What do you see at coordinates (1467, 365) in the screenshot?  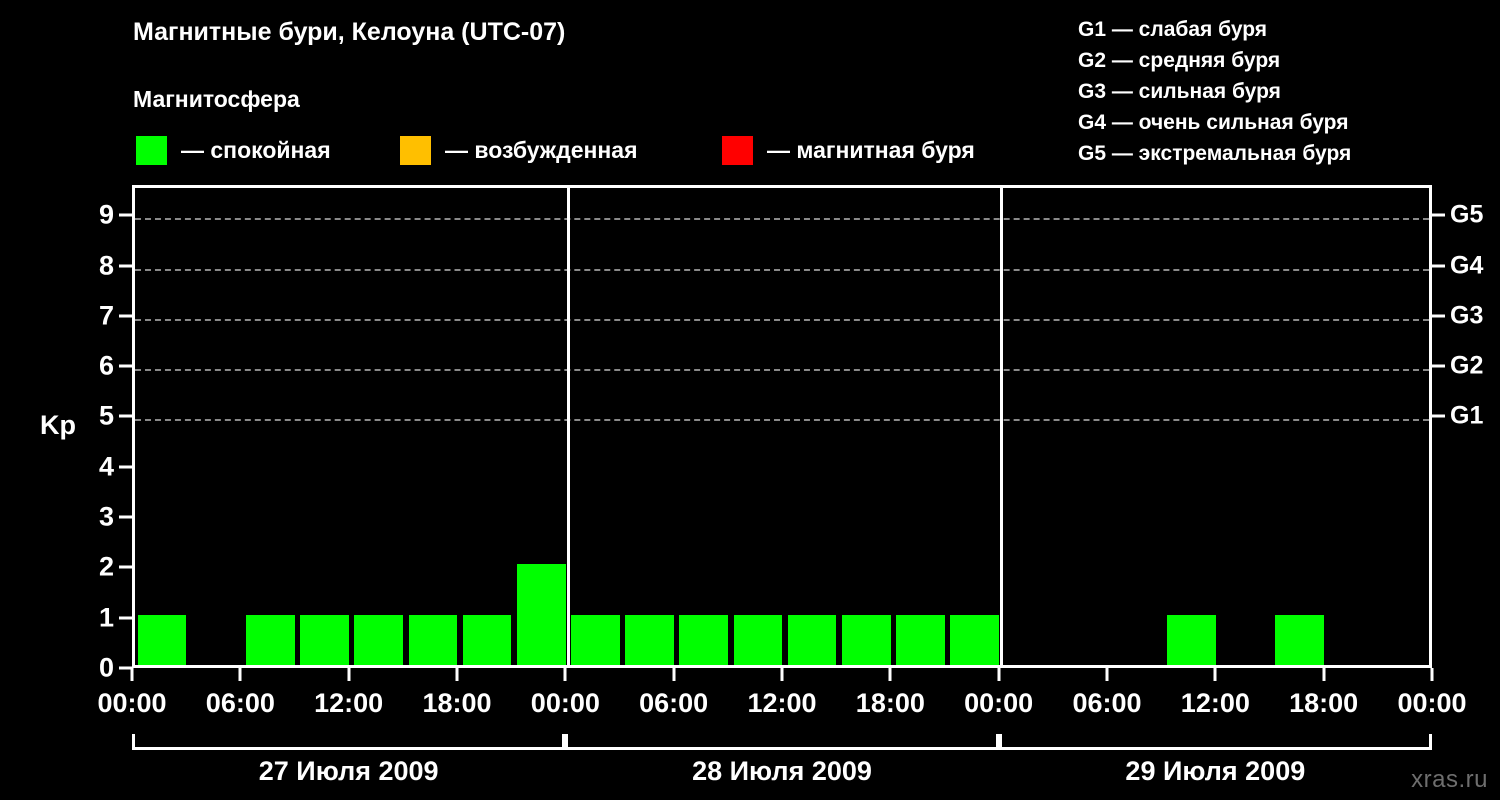 I see `right-axis-tick-label: G2` at bounding box center [1467, 365].